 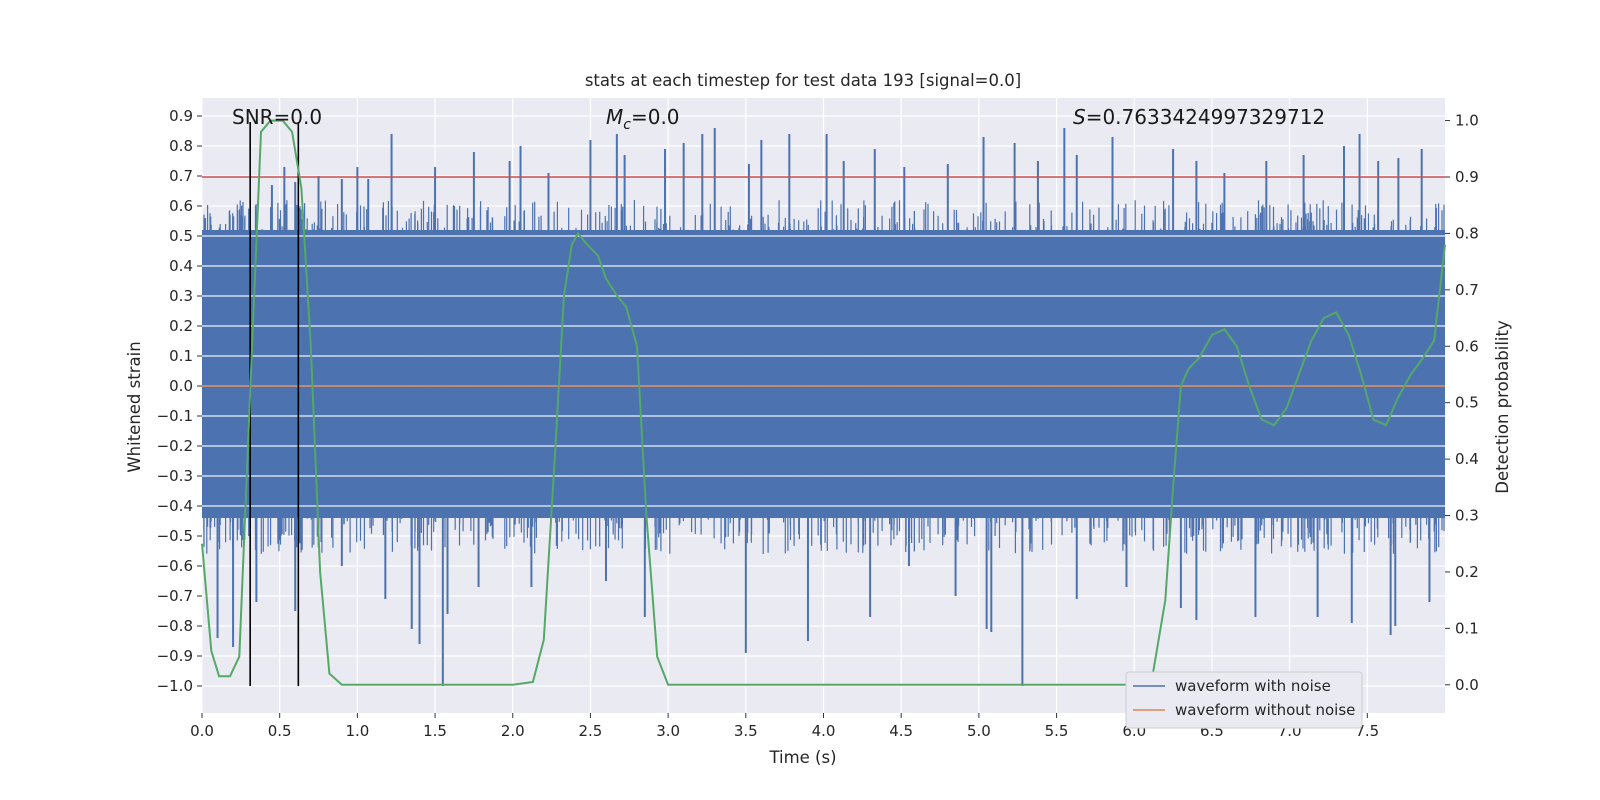 What do you see at coordinates (181, 296) in the screenshot?
I see `y-left-tick-label: 0.3` at bounding box center [181, 296].